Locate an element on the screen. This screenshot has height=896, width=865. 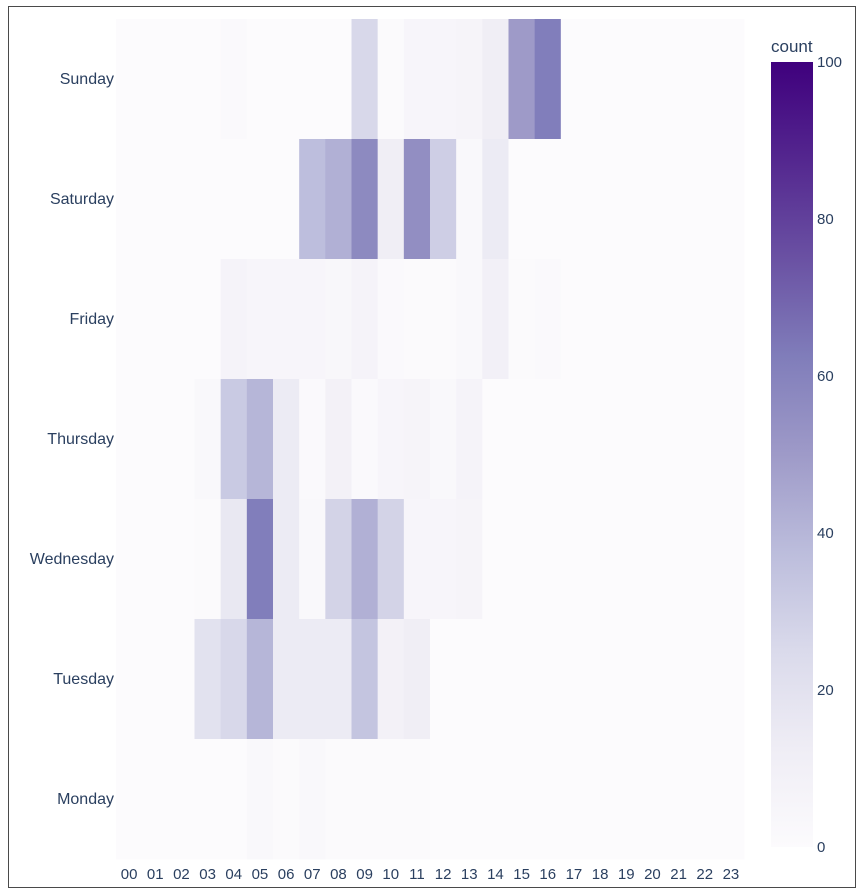
colorbar-tick-label: 40 is located at coordinates (825, 533).